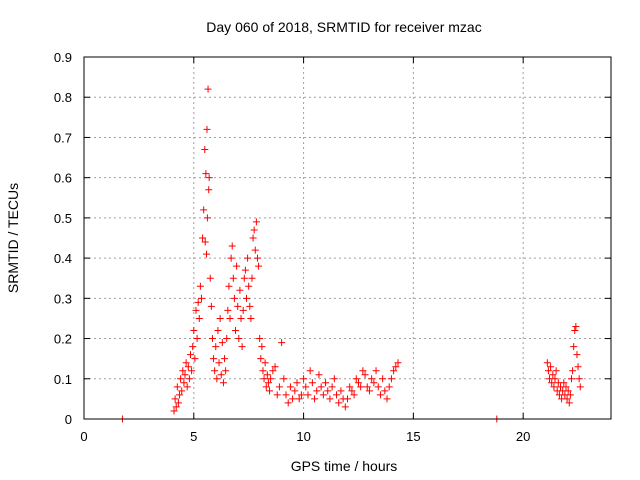  I want to click on y-tick-label-3: 0.3, so click(63, 298).